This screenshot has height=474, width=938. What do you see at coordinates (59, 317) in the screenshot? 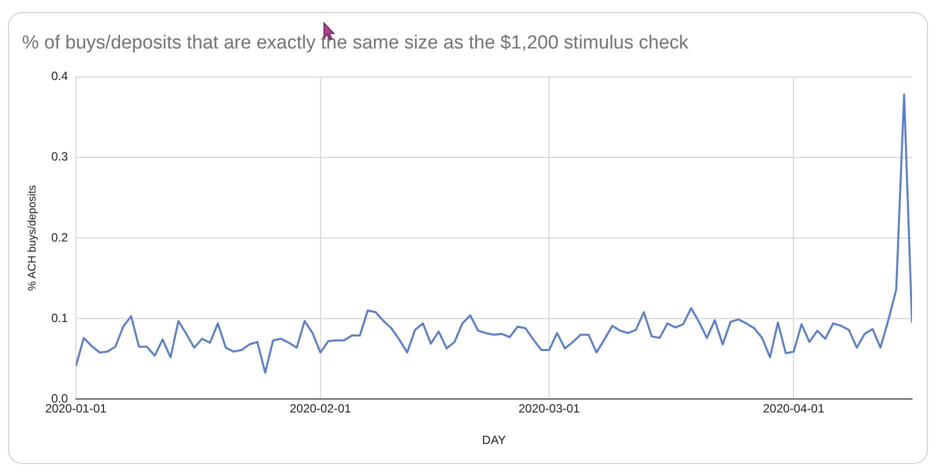
I see `y-tick-label: 0.1` at bounding box center [59, 317].